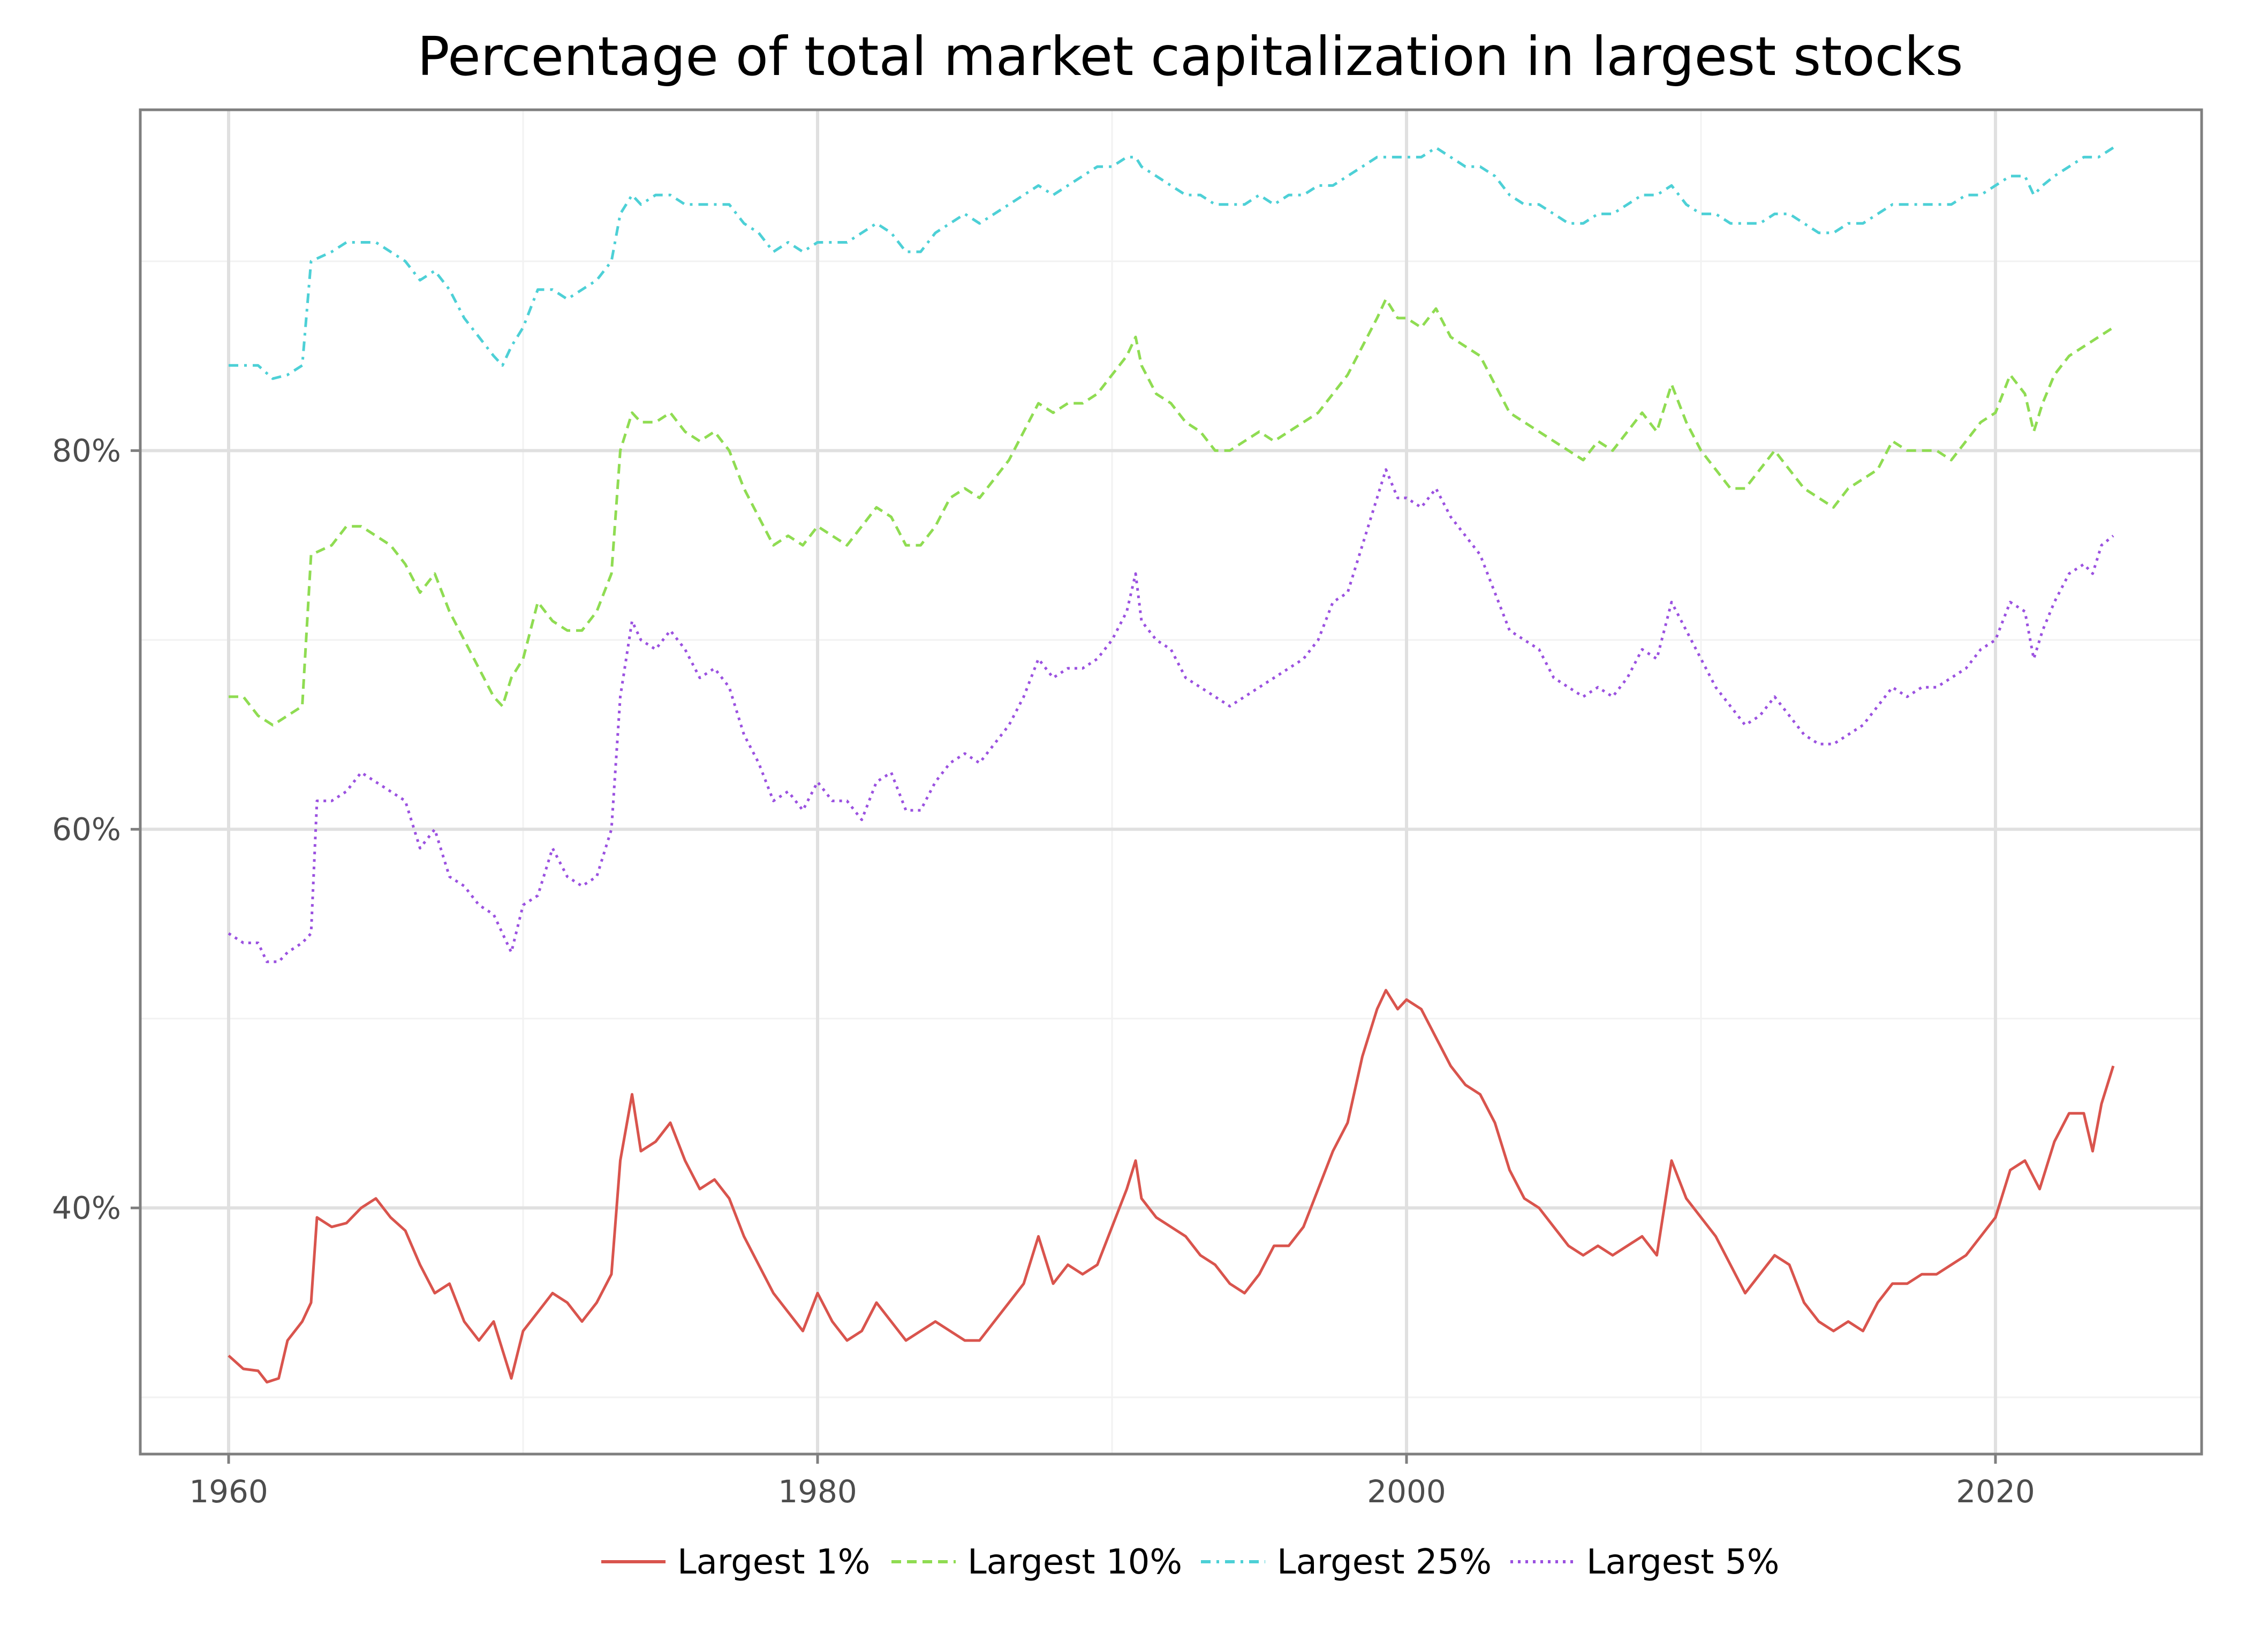 Image resolution: width=2268 pixels, height=1626 pixels. Describe the element at coordinates (773, 1562) in the screenshot. I see `legend-label-1: Largest 1%` at that location.